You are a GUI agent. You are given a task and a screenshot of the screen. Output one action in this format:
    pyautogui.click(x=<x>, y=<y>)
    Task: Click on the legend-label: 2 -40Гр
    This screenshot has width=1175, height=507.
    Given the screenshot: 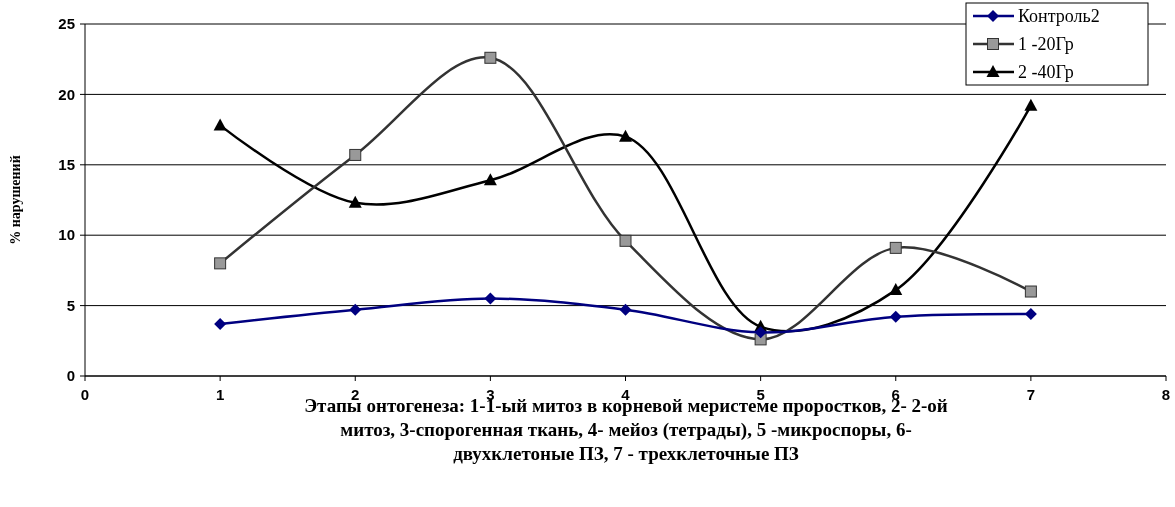 What is the action you would take?
    pyautogui.click(x=1046, y=72)
    